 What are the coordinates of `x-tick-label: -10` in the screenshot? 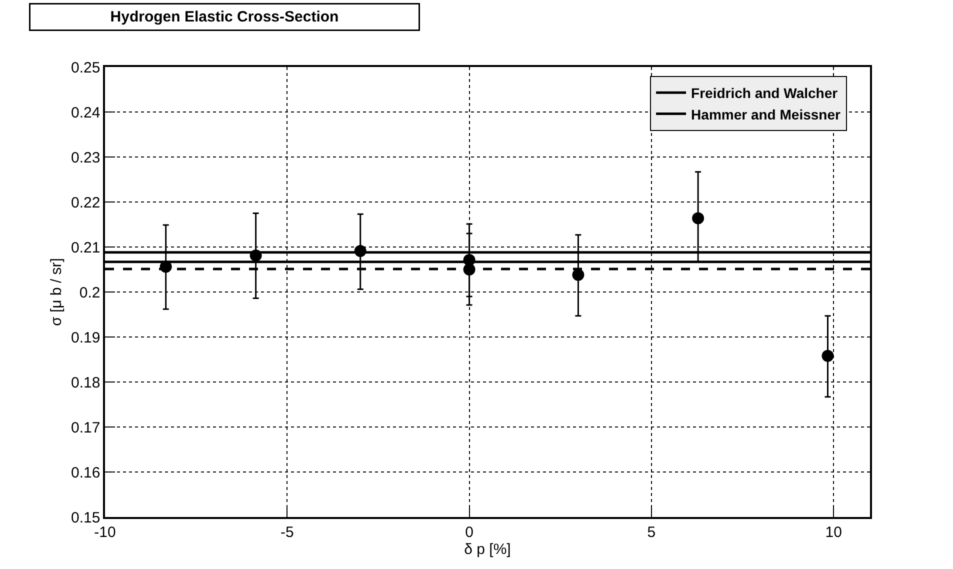 It's located at (105, 532).